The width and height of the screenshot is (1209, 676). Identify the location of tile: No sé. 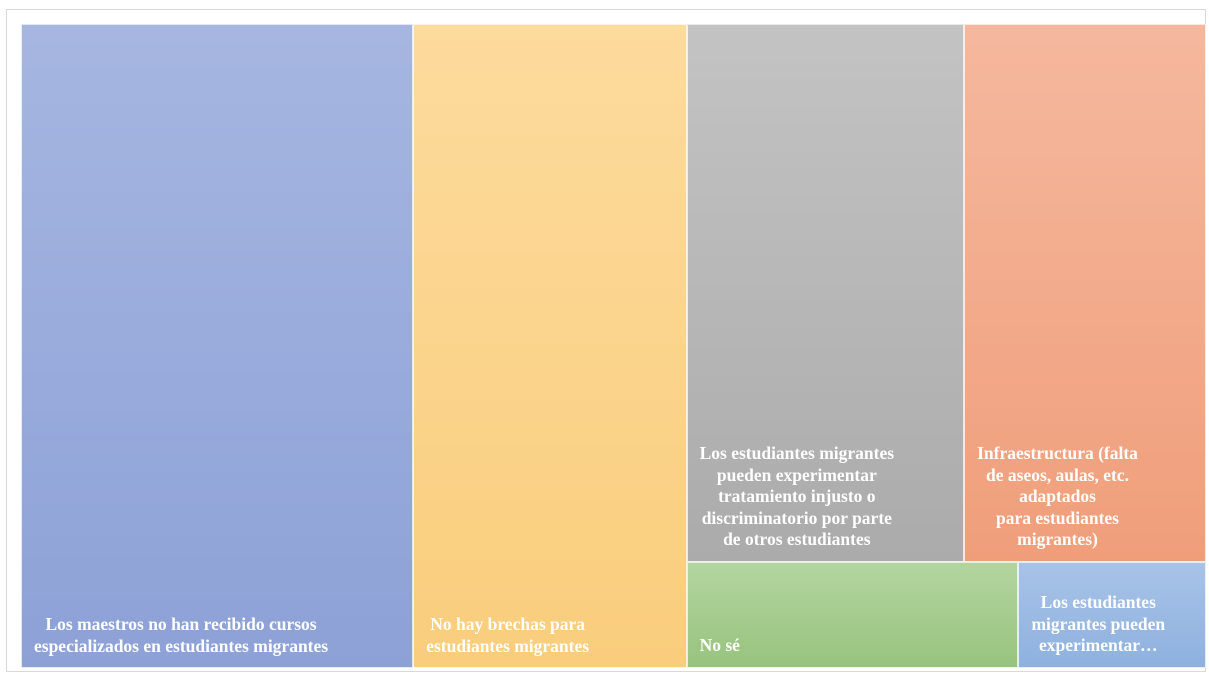
(852, 614).